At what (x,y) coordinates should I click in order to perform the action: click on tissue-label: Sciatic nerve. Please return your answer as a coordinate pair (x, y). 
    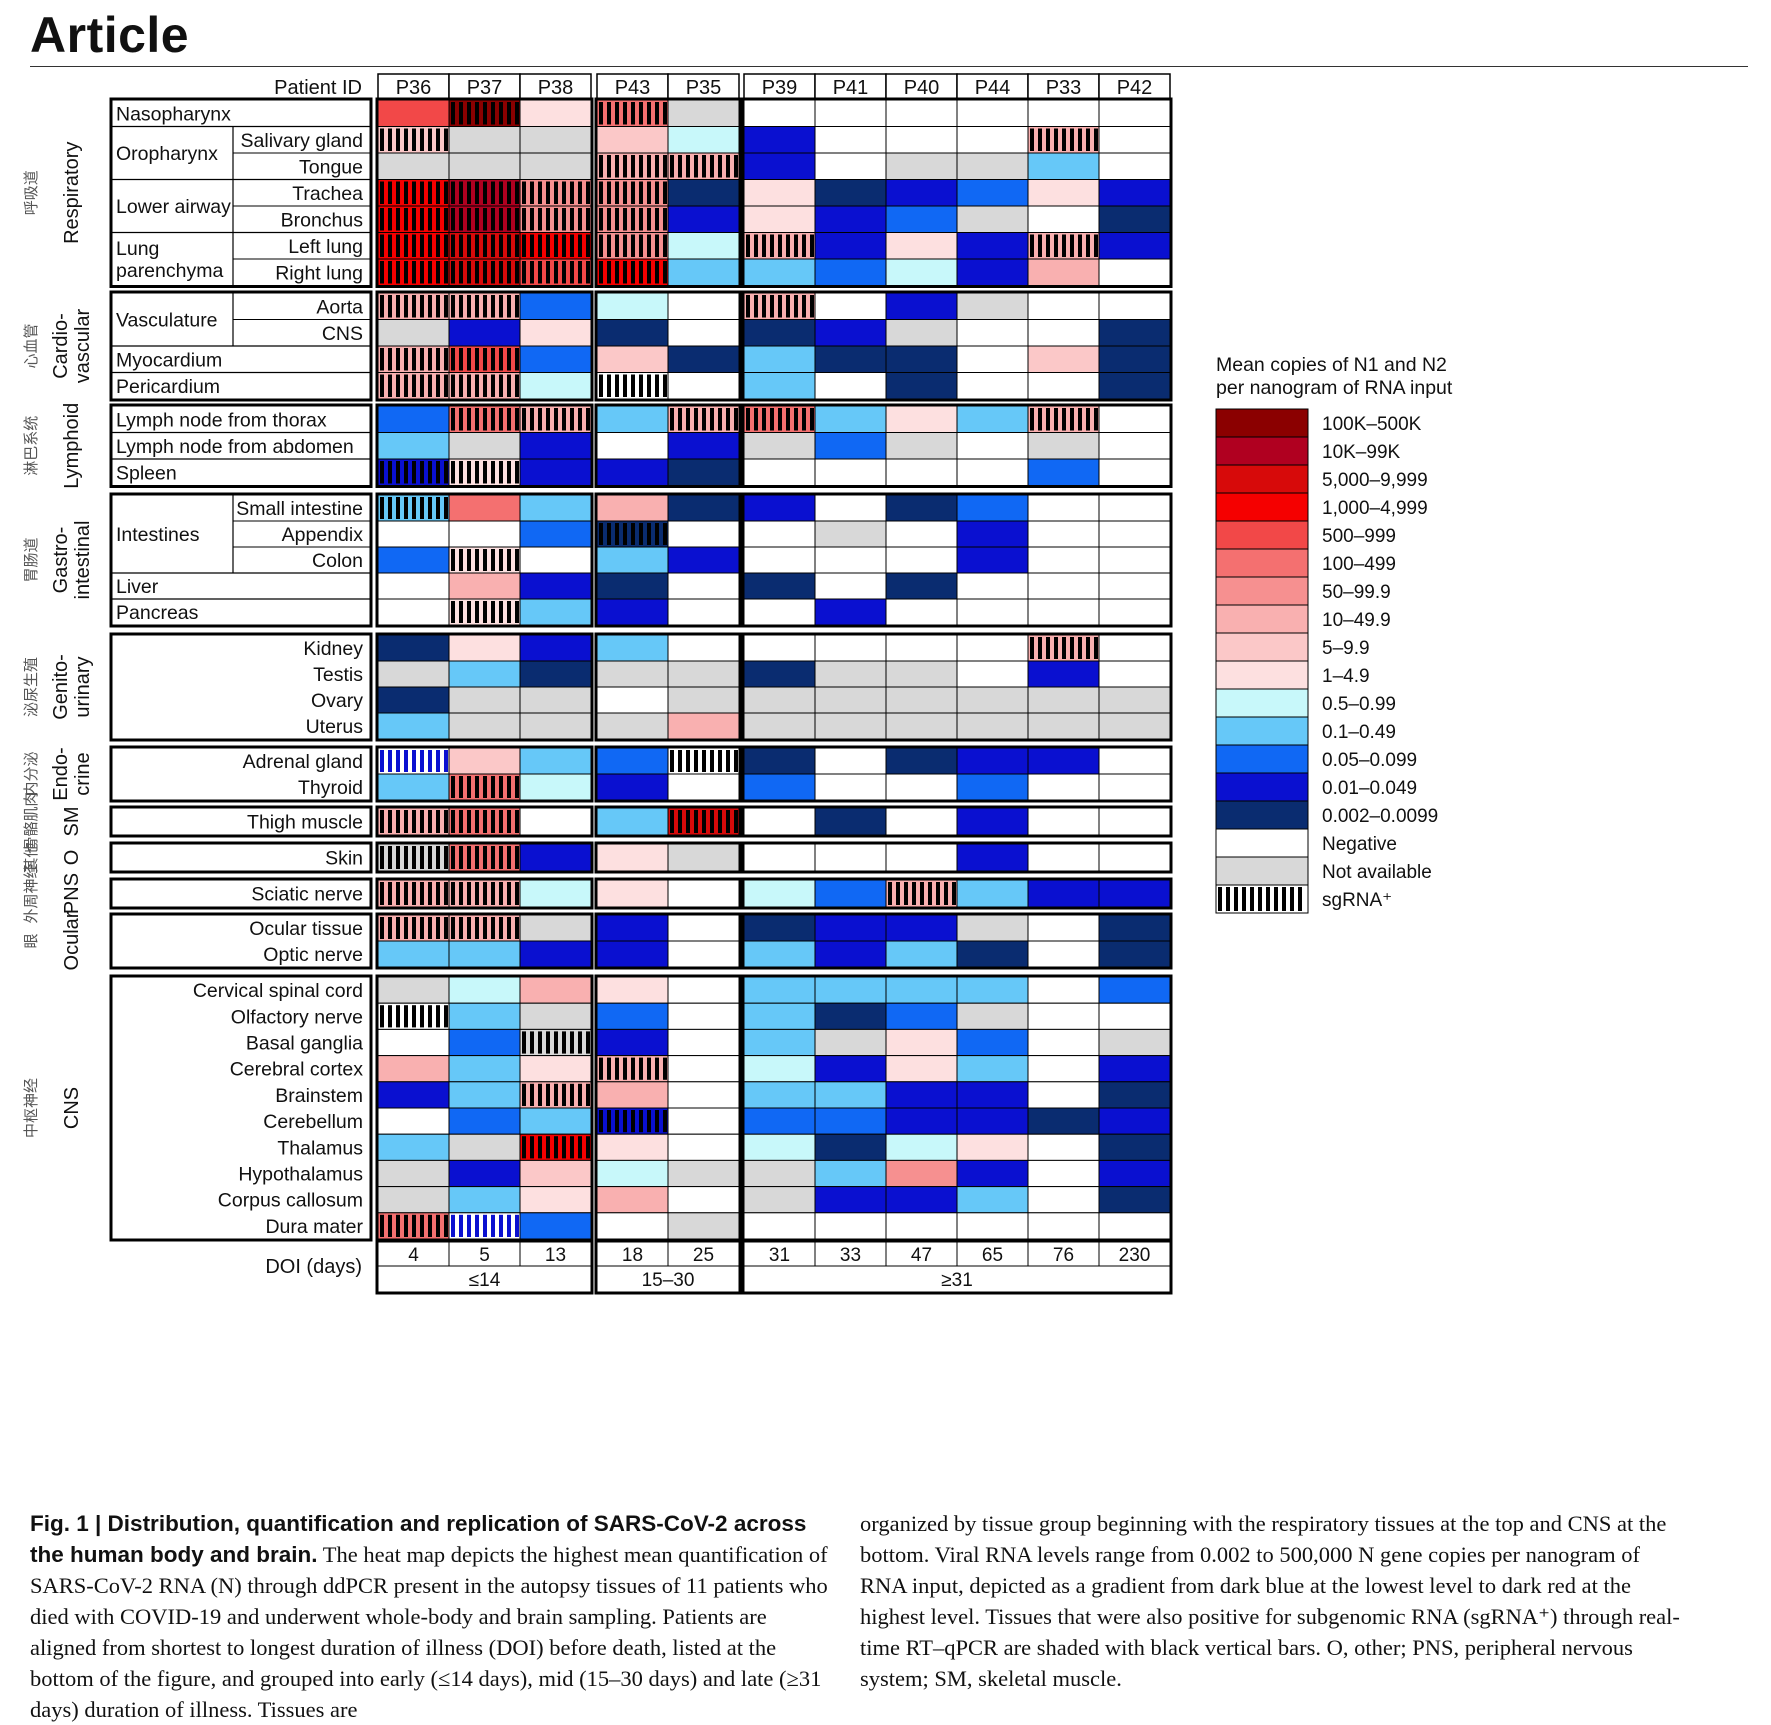
    Looking at the image, I should click on (307, 895).